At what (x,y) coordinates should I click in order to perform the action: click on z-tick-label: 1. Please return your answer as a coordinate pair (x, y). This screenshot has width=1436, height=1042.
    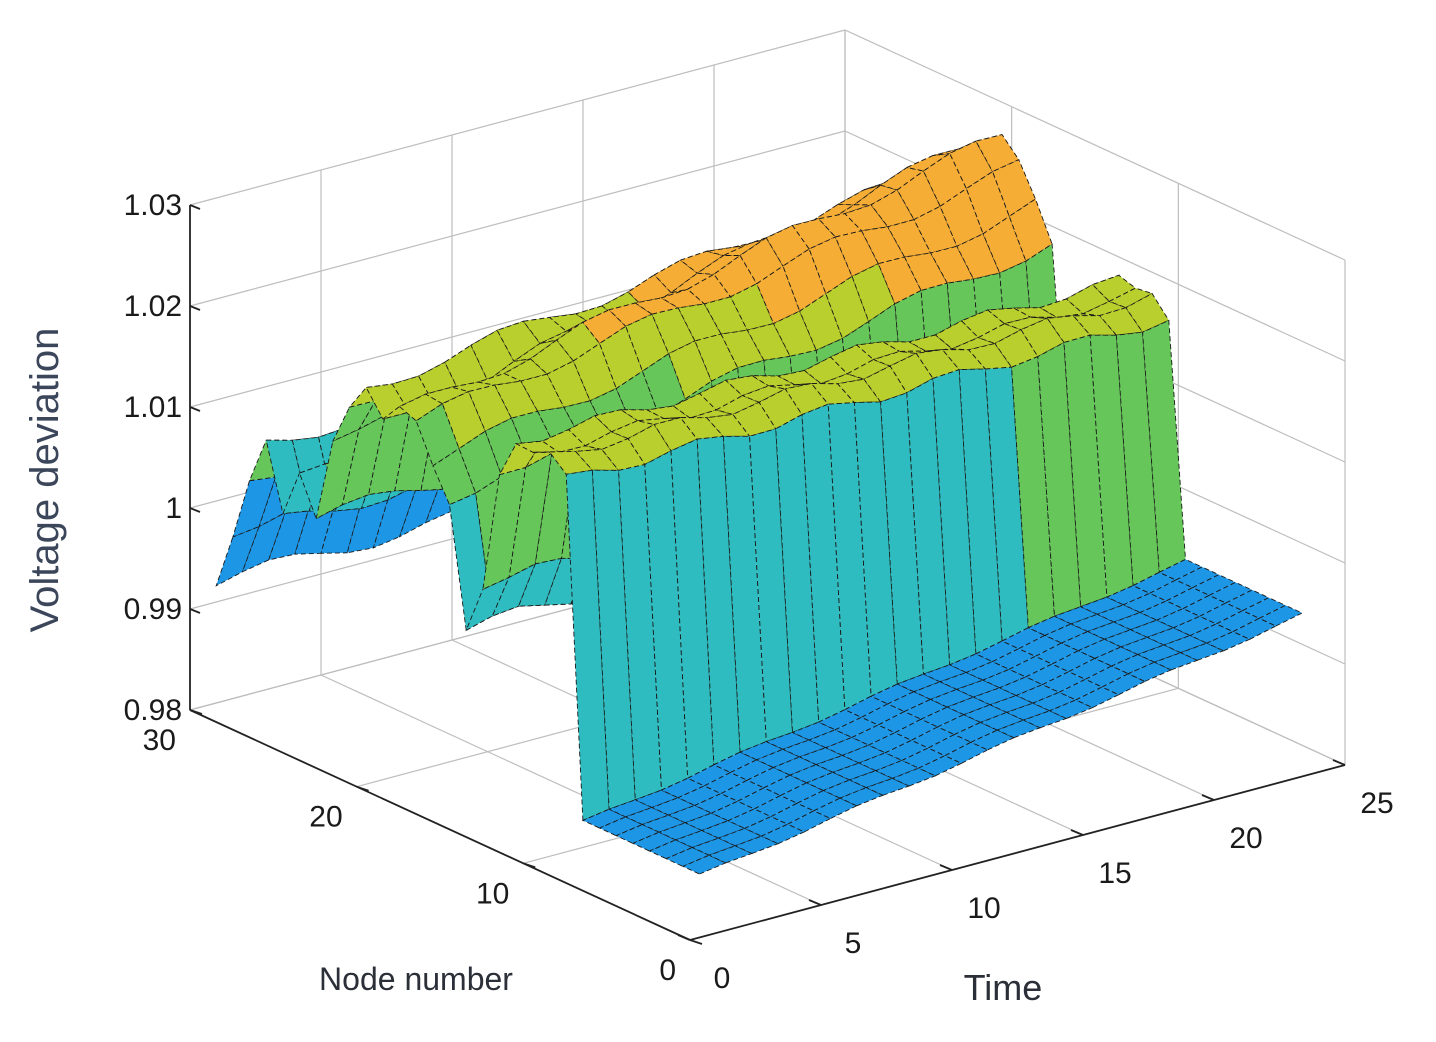
    Looking at the image, I should click on (173, 508).